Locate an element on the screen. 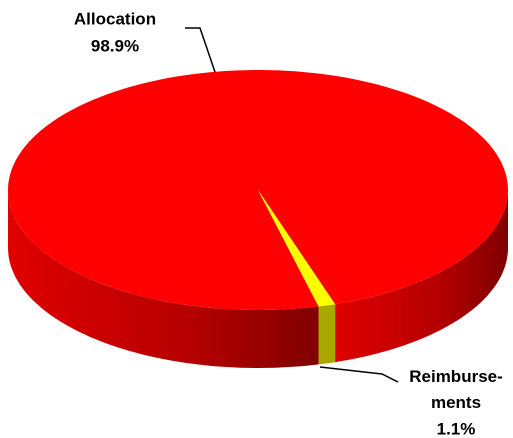 The image size is (513, 438). value-label: 1.1% is located at coordinates (456, 428).